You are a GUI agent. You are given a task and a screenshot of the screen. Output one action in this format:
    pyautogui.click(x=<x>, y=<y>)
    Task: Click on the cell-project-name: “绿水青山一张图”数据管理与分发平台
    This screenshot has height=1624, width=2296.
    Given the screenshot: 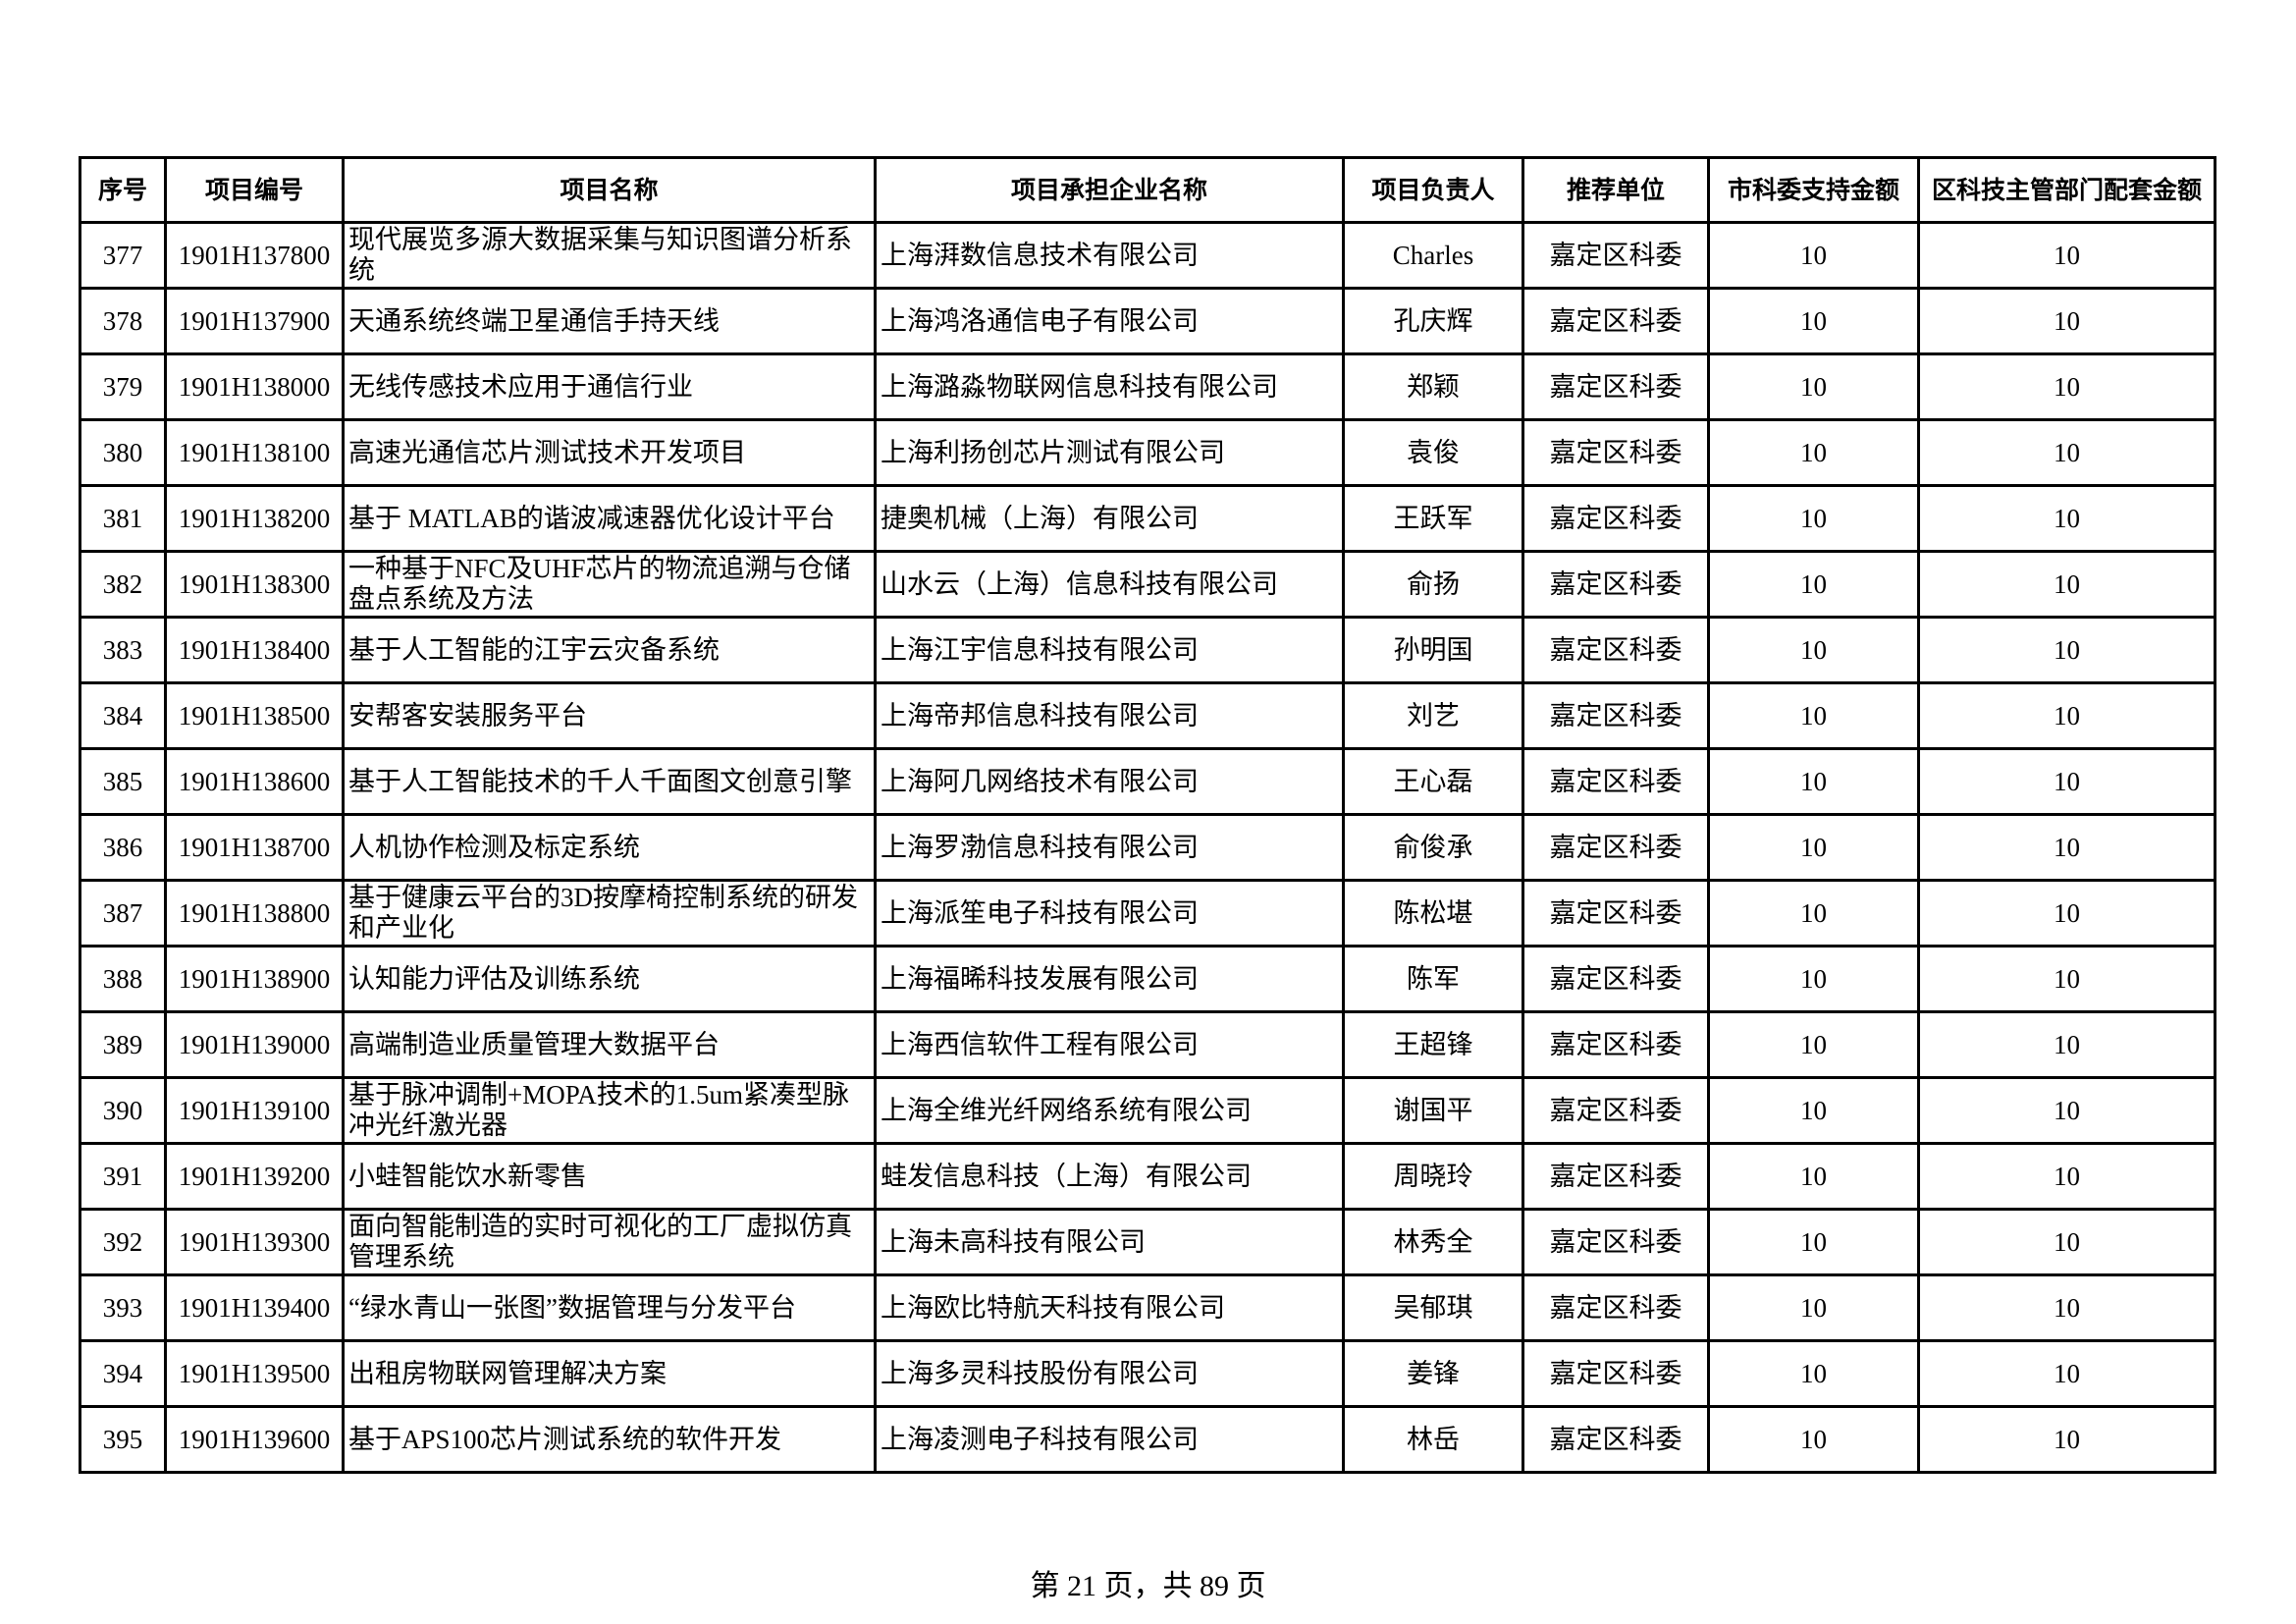 What is the action you would take?
    pyautogui.click(x=609, y=1307)
    